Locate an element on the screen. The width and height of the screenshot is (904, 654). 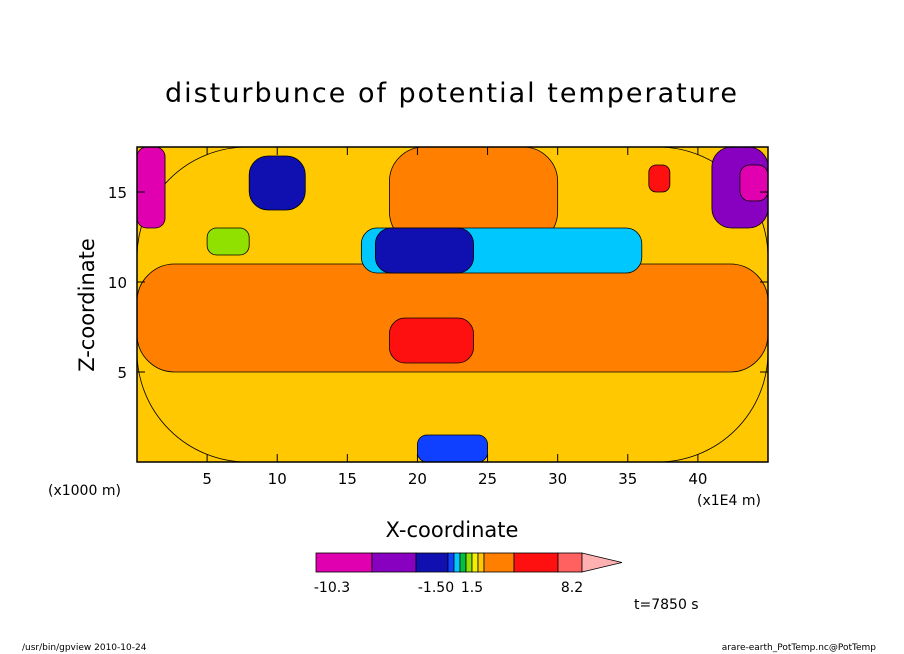
x-tick-label: 40 is located at coordinates (697, 479).